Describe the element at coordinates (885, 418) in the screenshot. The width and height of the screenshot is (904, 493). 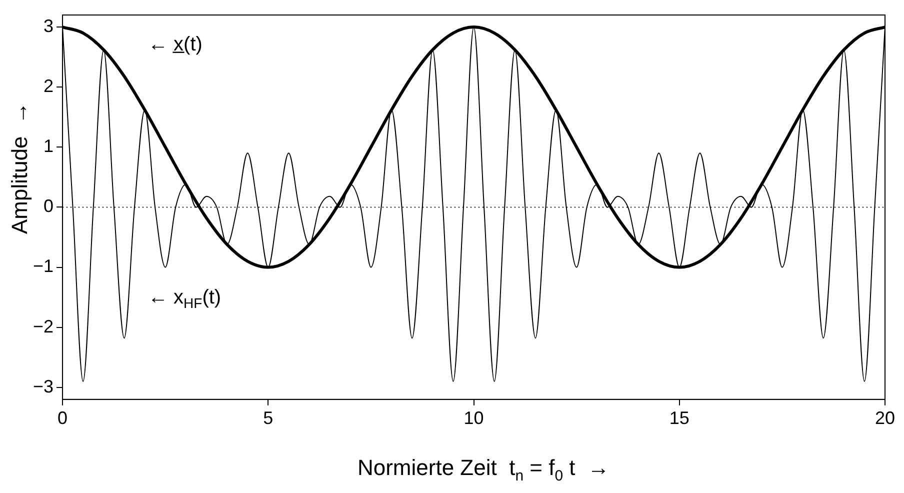
I see `x-tick-label: 20` at that location.